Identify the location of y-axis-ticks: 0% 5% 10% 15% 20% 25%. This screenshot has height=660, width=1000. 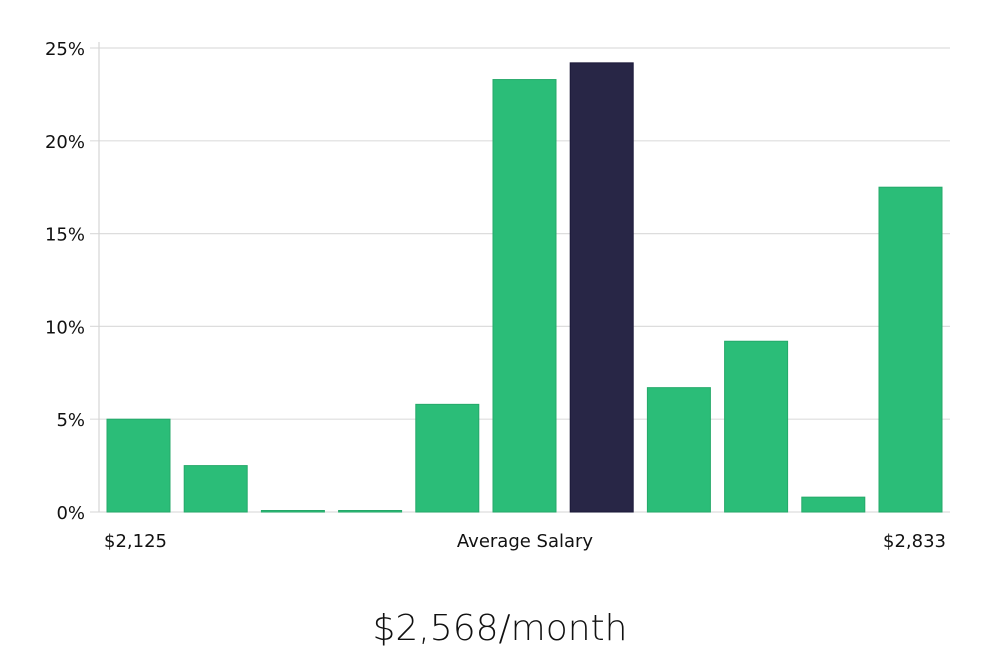
(65, 281).